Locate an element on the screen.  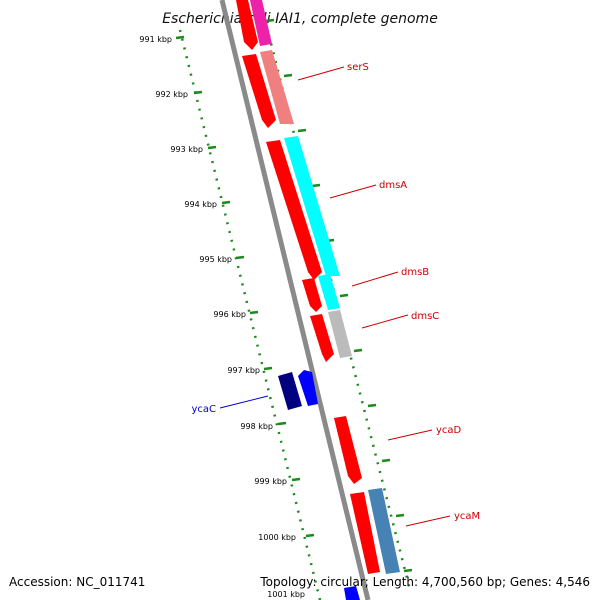
leader-ycaC is located at coordinates (244, 402).